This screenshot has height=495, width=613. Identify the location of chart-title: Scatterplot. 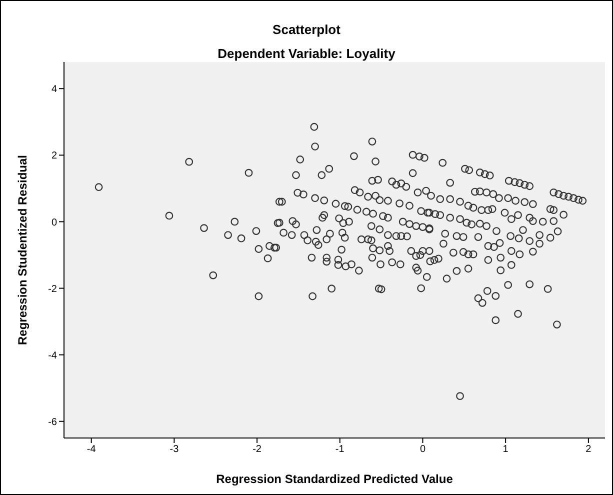
(307, 29).